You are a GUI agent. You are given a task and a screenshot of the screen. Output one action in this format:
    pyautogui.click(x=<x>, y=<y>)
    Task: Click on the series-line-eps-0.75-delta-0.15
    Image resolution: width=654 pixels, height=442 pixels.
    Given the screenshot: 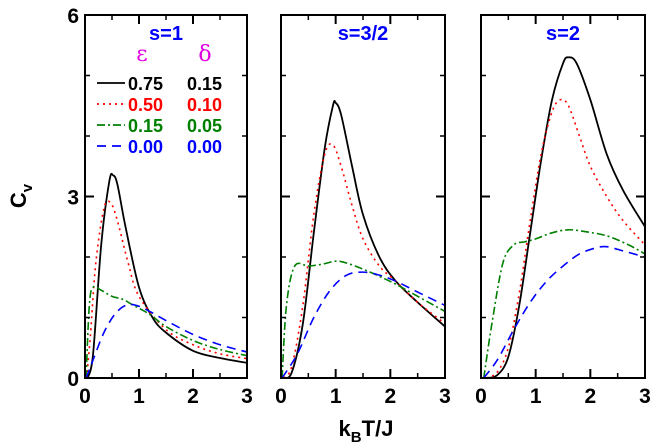 What is the action you would take?
    pyautogui.click(x=166, y=275)
    